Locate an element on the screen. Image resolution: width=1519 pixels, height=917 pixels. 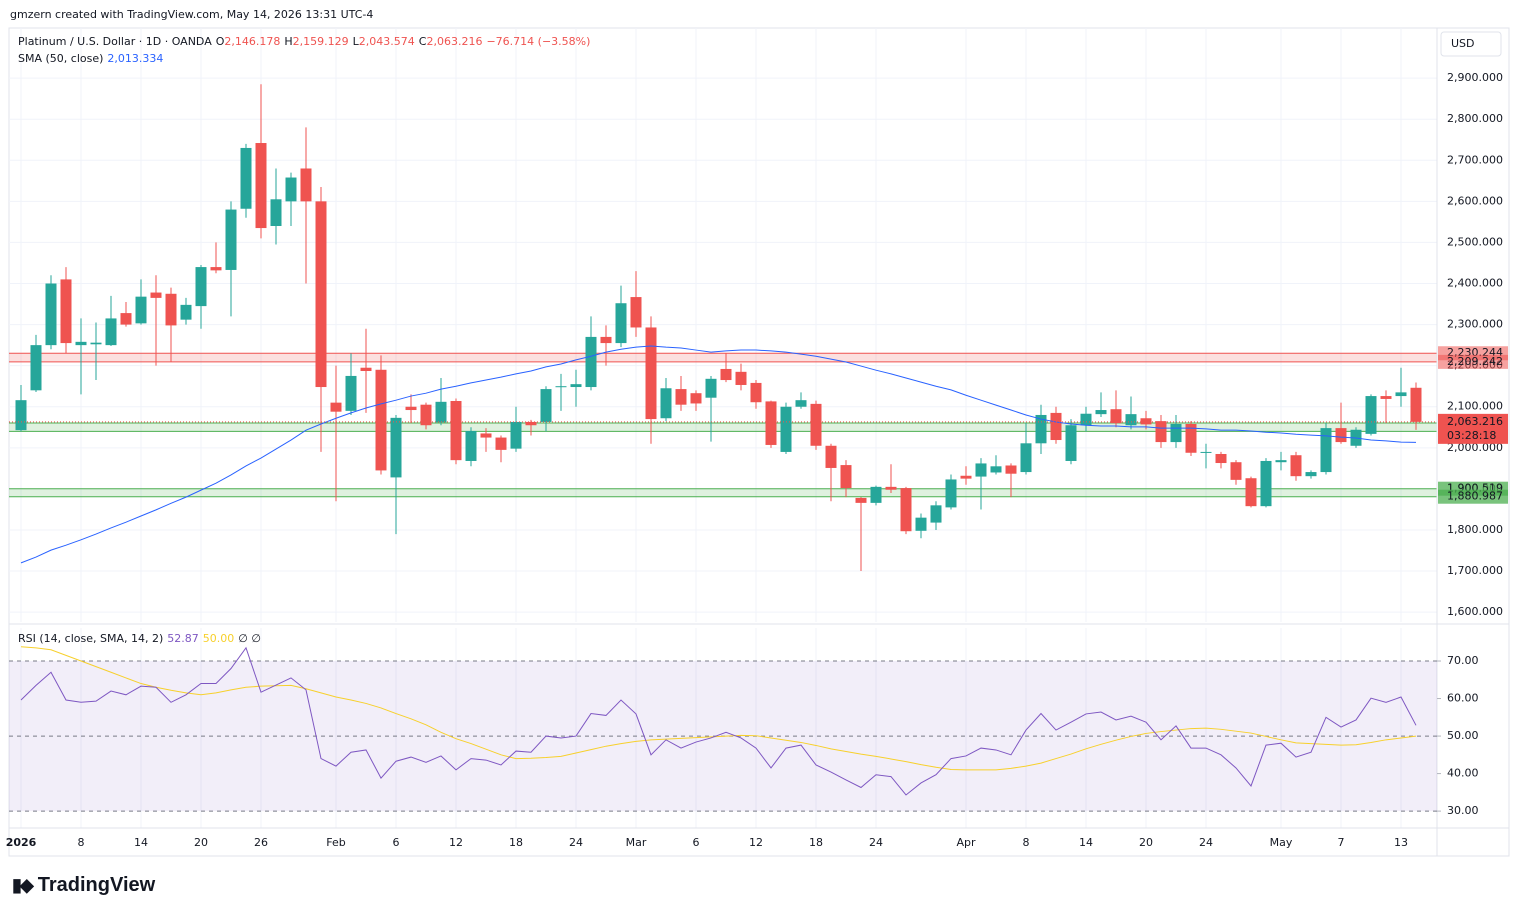
countdown: 03:28:18 is located at coordinates (1471, 435).